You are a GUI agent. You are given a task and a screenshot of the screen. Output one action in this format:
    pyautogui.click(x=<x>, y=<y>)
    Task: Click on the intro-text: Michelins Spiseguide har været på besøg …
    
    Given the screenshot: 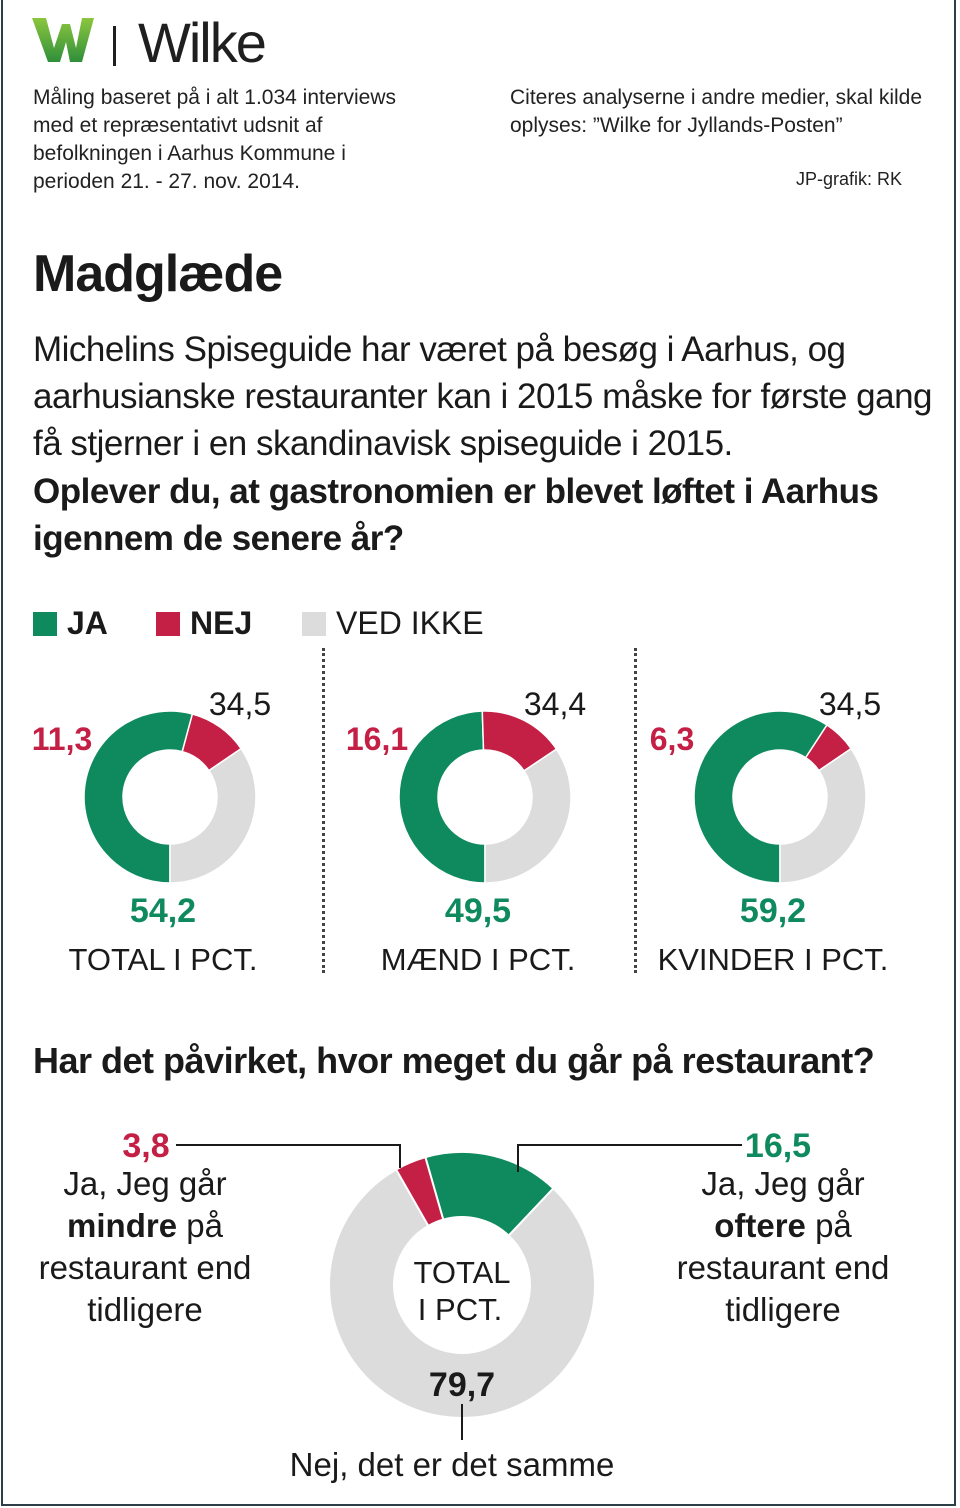 What is the action you would take?
    pyautogui.click(x=483, y=396)
    